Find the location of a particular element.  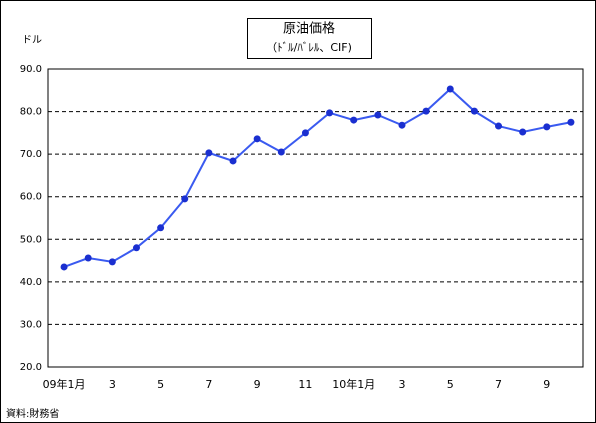

chart-subtitle: （ﾄﾞﾙ/ﾊﾞﾚﾙ、CIF) is located at coordinates (309, 47).